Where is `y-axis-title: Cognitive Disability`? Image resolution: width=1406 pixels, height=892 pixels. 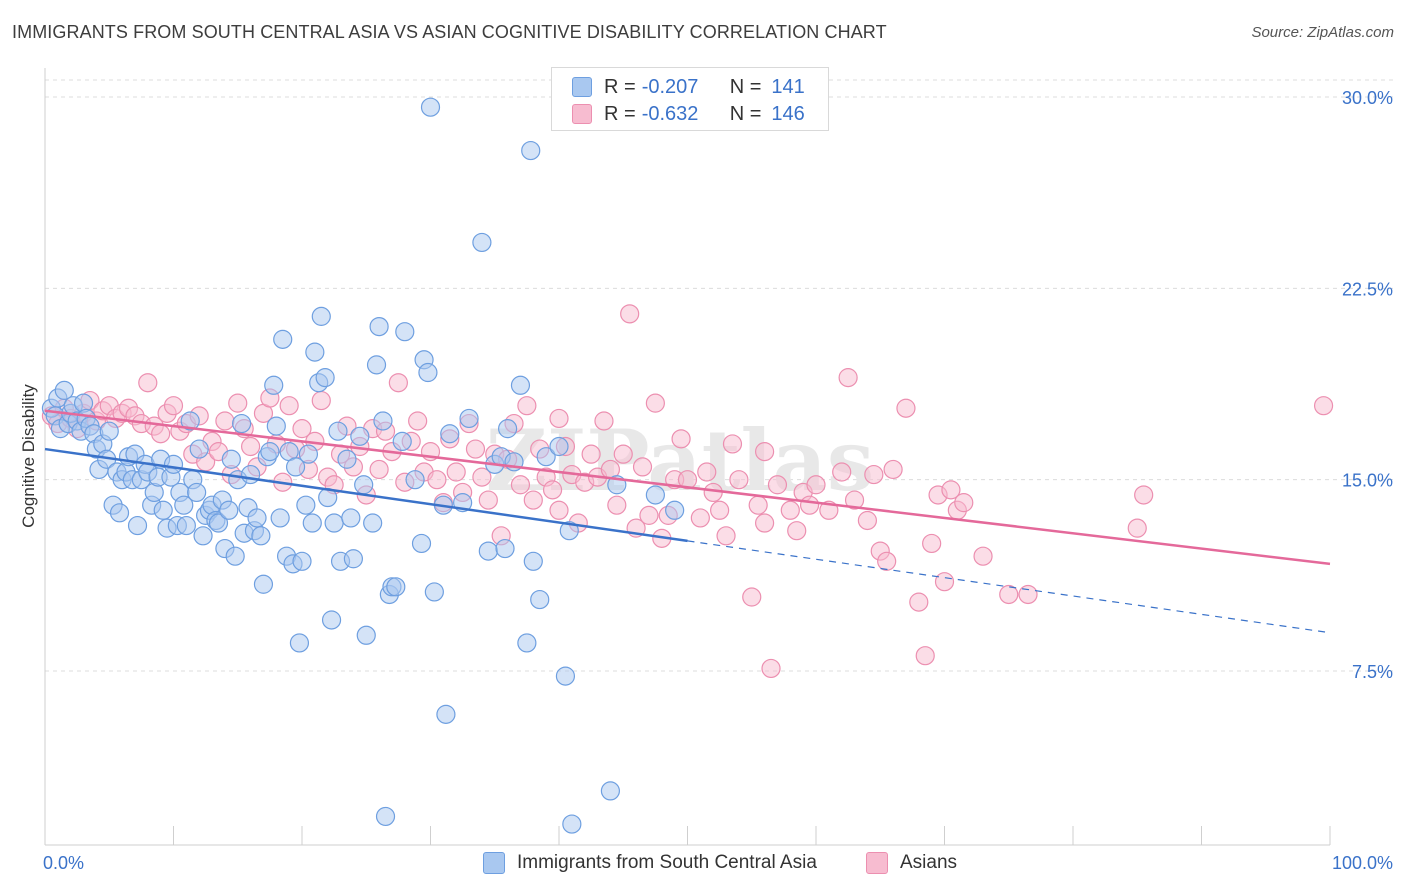 y-axis-title: Cognitive Disability is located at coordinates (28, 456).